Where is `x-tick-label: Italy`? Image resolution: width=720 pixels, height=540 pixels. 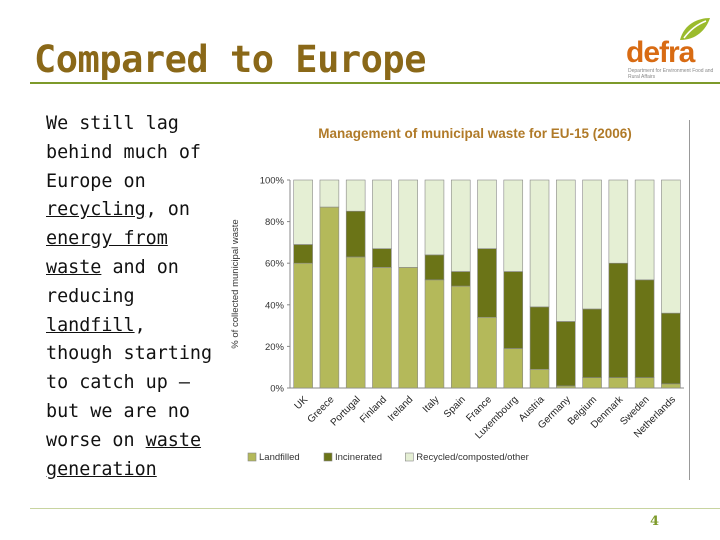 x-tick-label: Italy is located at coordinates (431, 404).